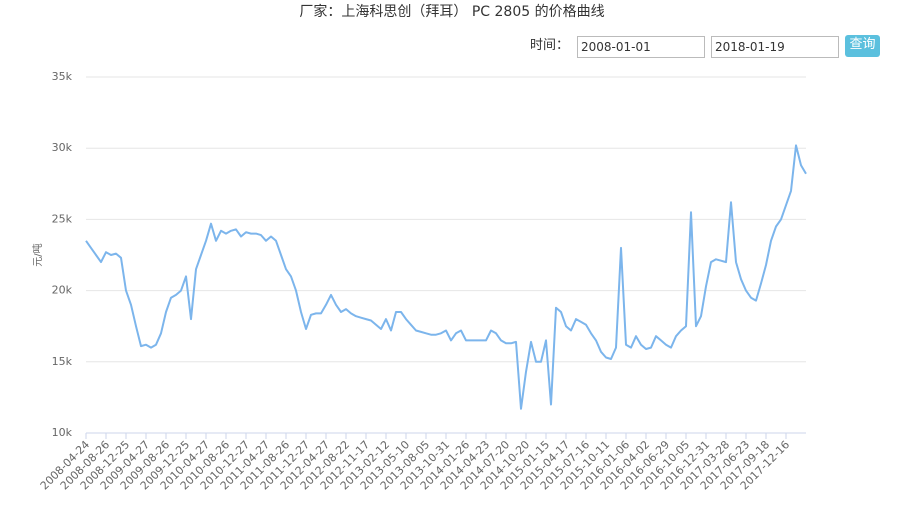 This screenshot has width=904, height=510. What do you see at coordinates (62, 147) in the screenshot?
I see `y-tick-label: 30k` at bounding box center [62, 147].